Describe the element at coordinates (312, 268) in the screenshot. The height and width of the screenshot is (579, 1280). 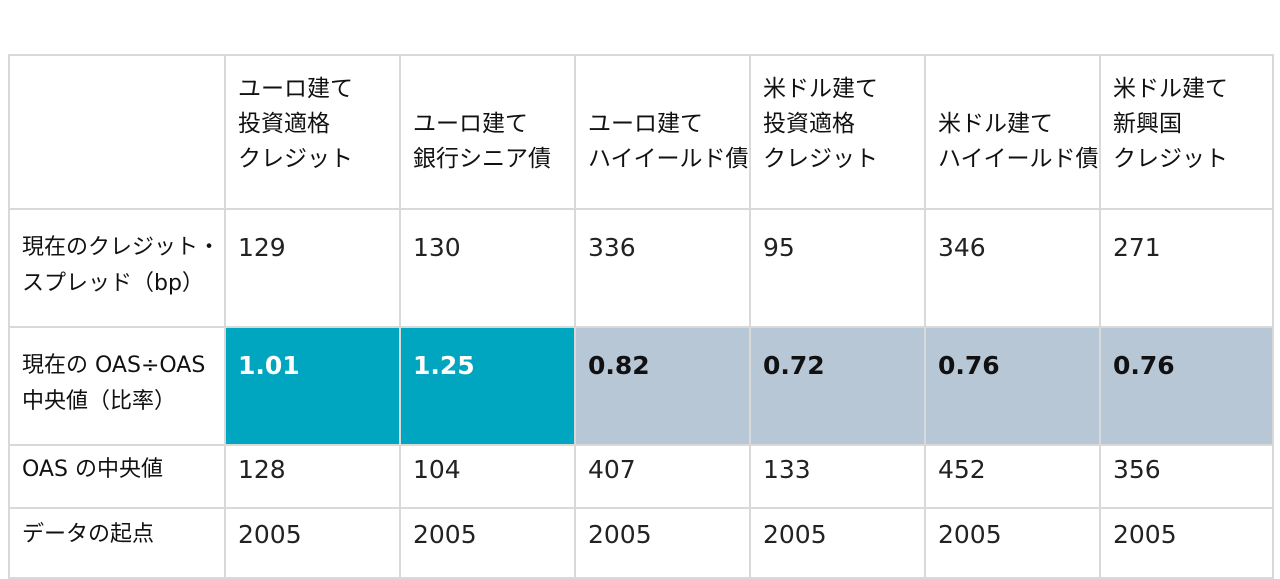
I see `table-cell: 129` at that location.